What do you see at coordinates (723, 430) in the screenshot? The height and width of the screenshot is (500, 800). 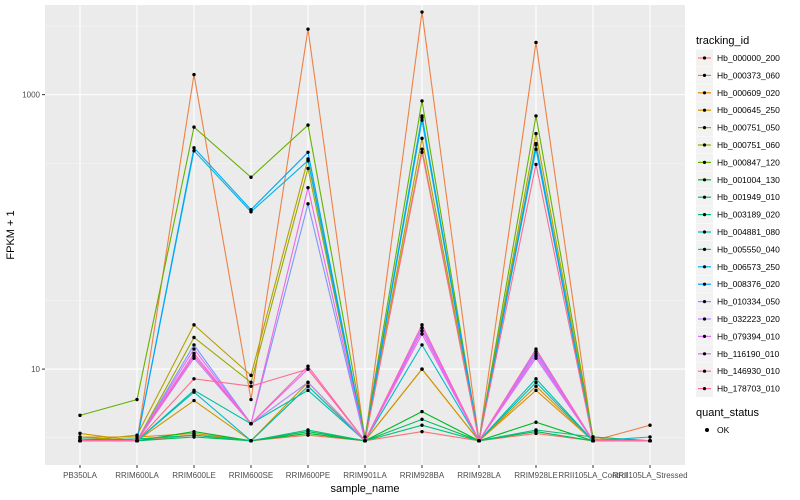 I see `status-legend-label: OK` at bounding box center [723, 430].